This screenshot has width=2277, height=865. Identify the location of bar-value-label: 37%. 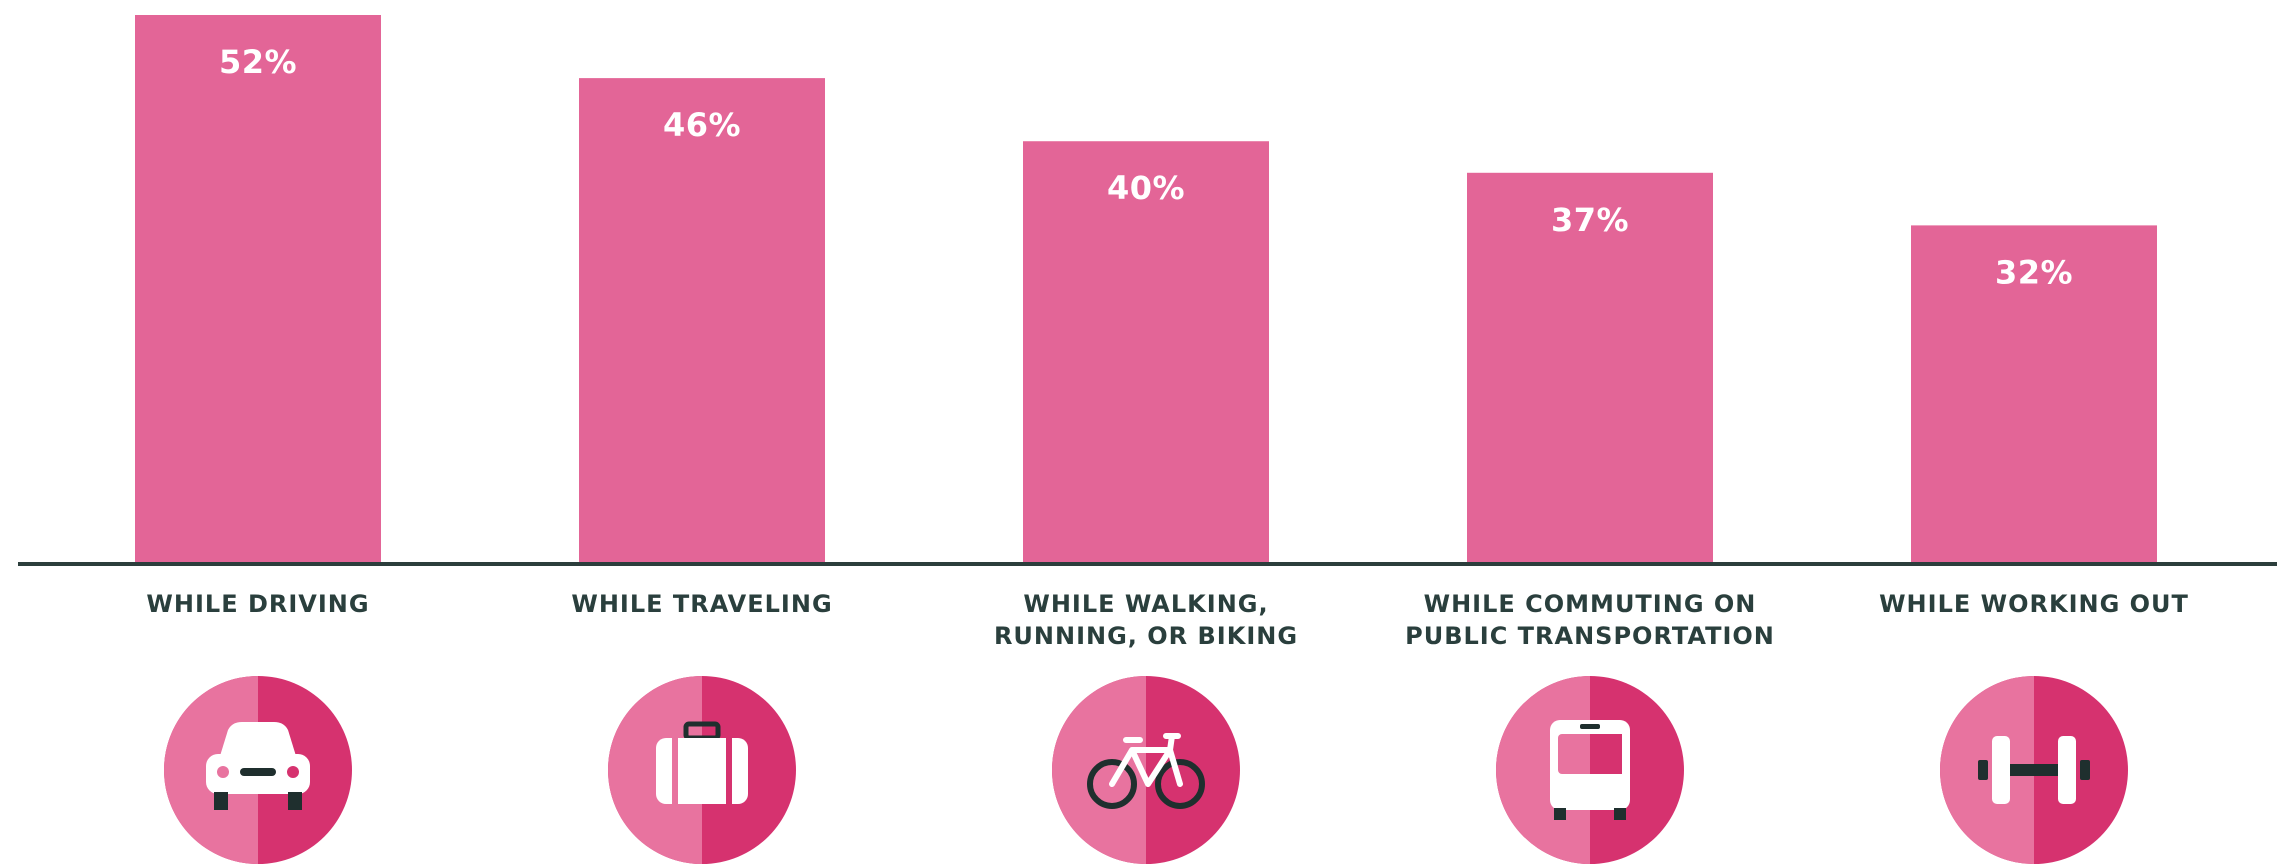
(1590, 220).